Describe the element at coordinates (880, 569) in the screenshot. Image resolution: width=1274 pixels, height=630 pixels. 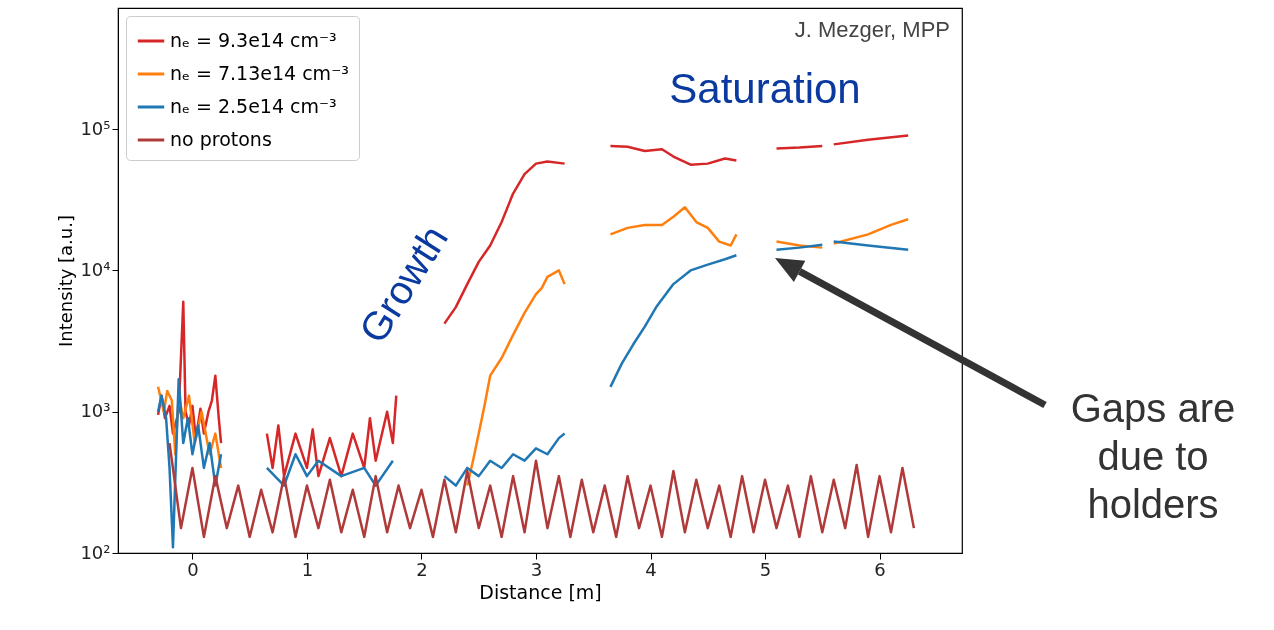
I see `x-tick-label: 6` at that location.